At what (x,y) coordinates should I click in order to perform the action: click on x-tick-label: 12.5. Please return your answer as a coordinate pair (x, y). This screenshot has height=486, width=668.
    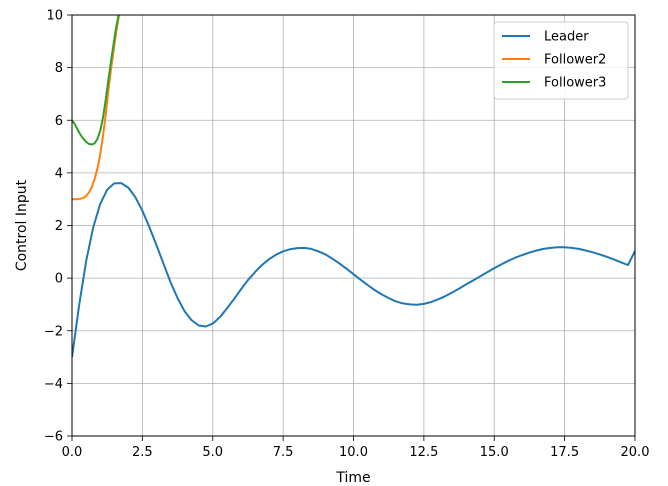
    Looking at the image, I should click on (423, 452).